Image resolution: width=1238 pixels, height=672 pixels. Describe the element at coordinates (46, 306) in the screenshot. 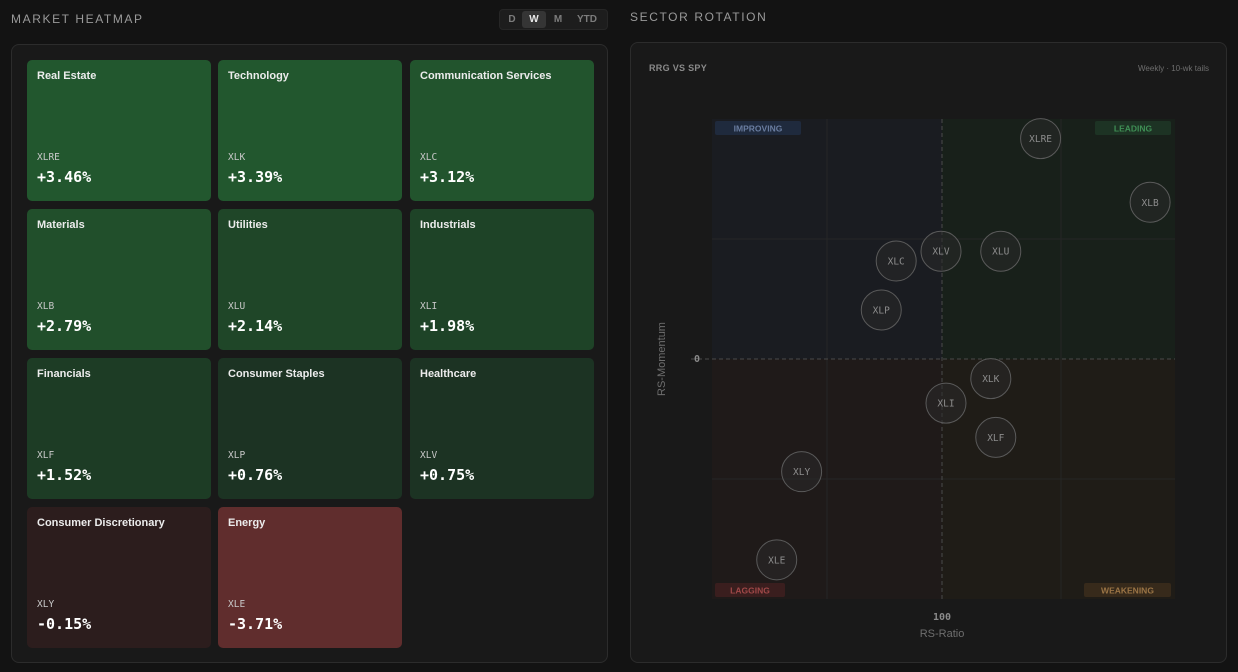

I see `tile-symbol: XLB` at that location.